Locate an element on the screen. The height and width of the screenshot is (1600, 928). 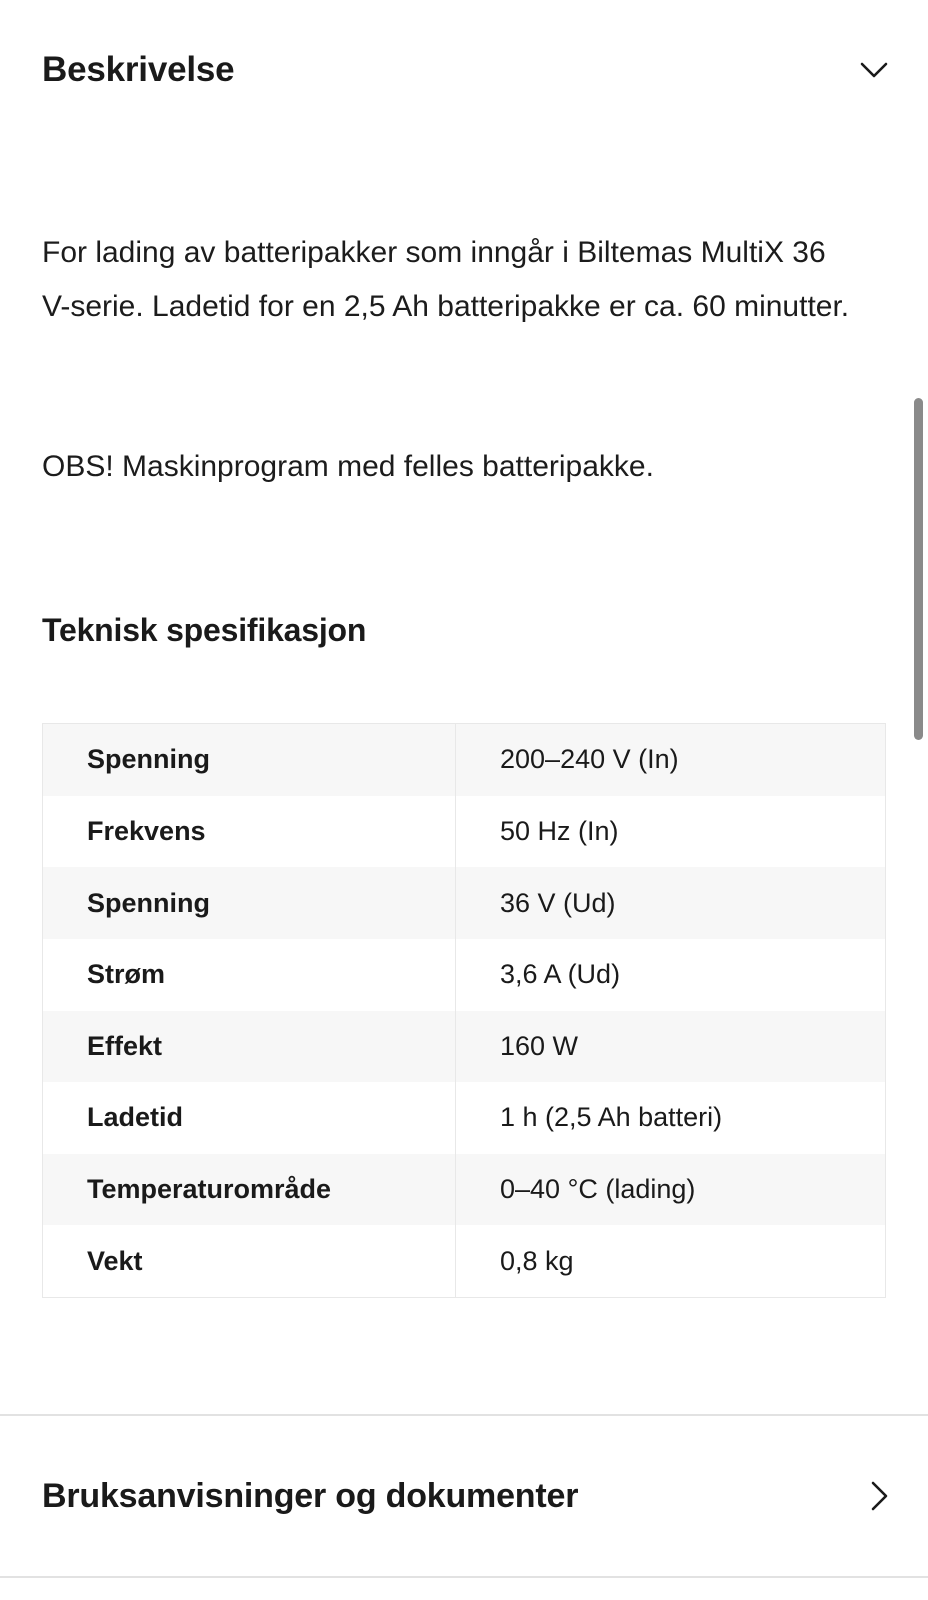
spec-label: Effekt is located at coordinates (249, 1046).